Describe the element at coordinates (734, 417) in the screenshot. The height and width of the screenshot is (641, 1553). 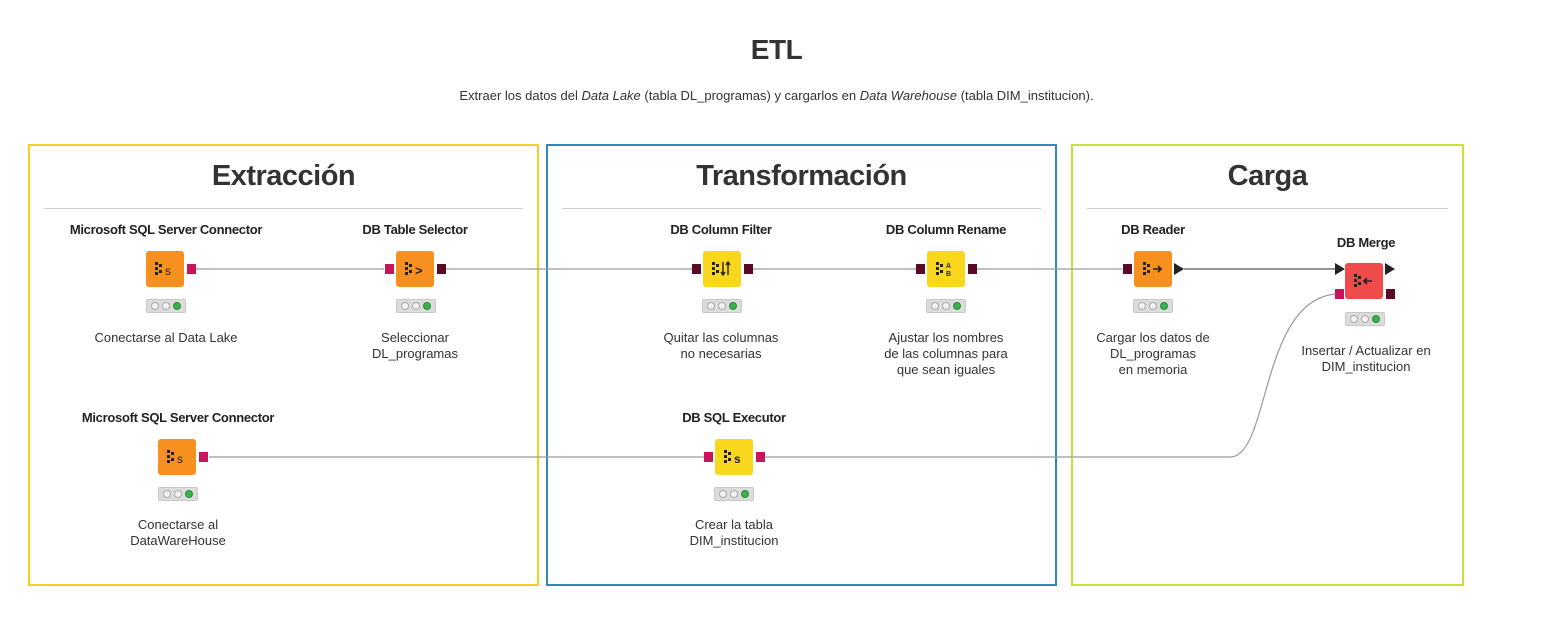
I see `node-title: DB SQL Executor` at that location.